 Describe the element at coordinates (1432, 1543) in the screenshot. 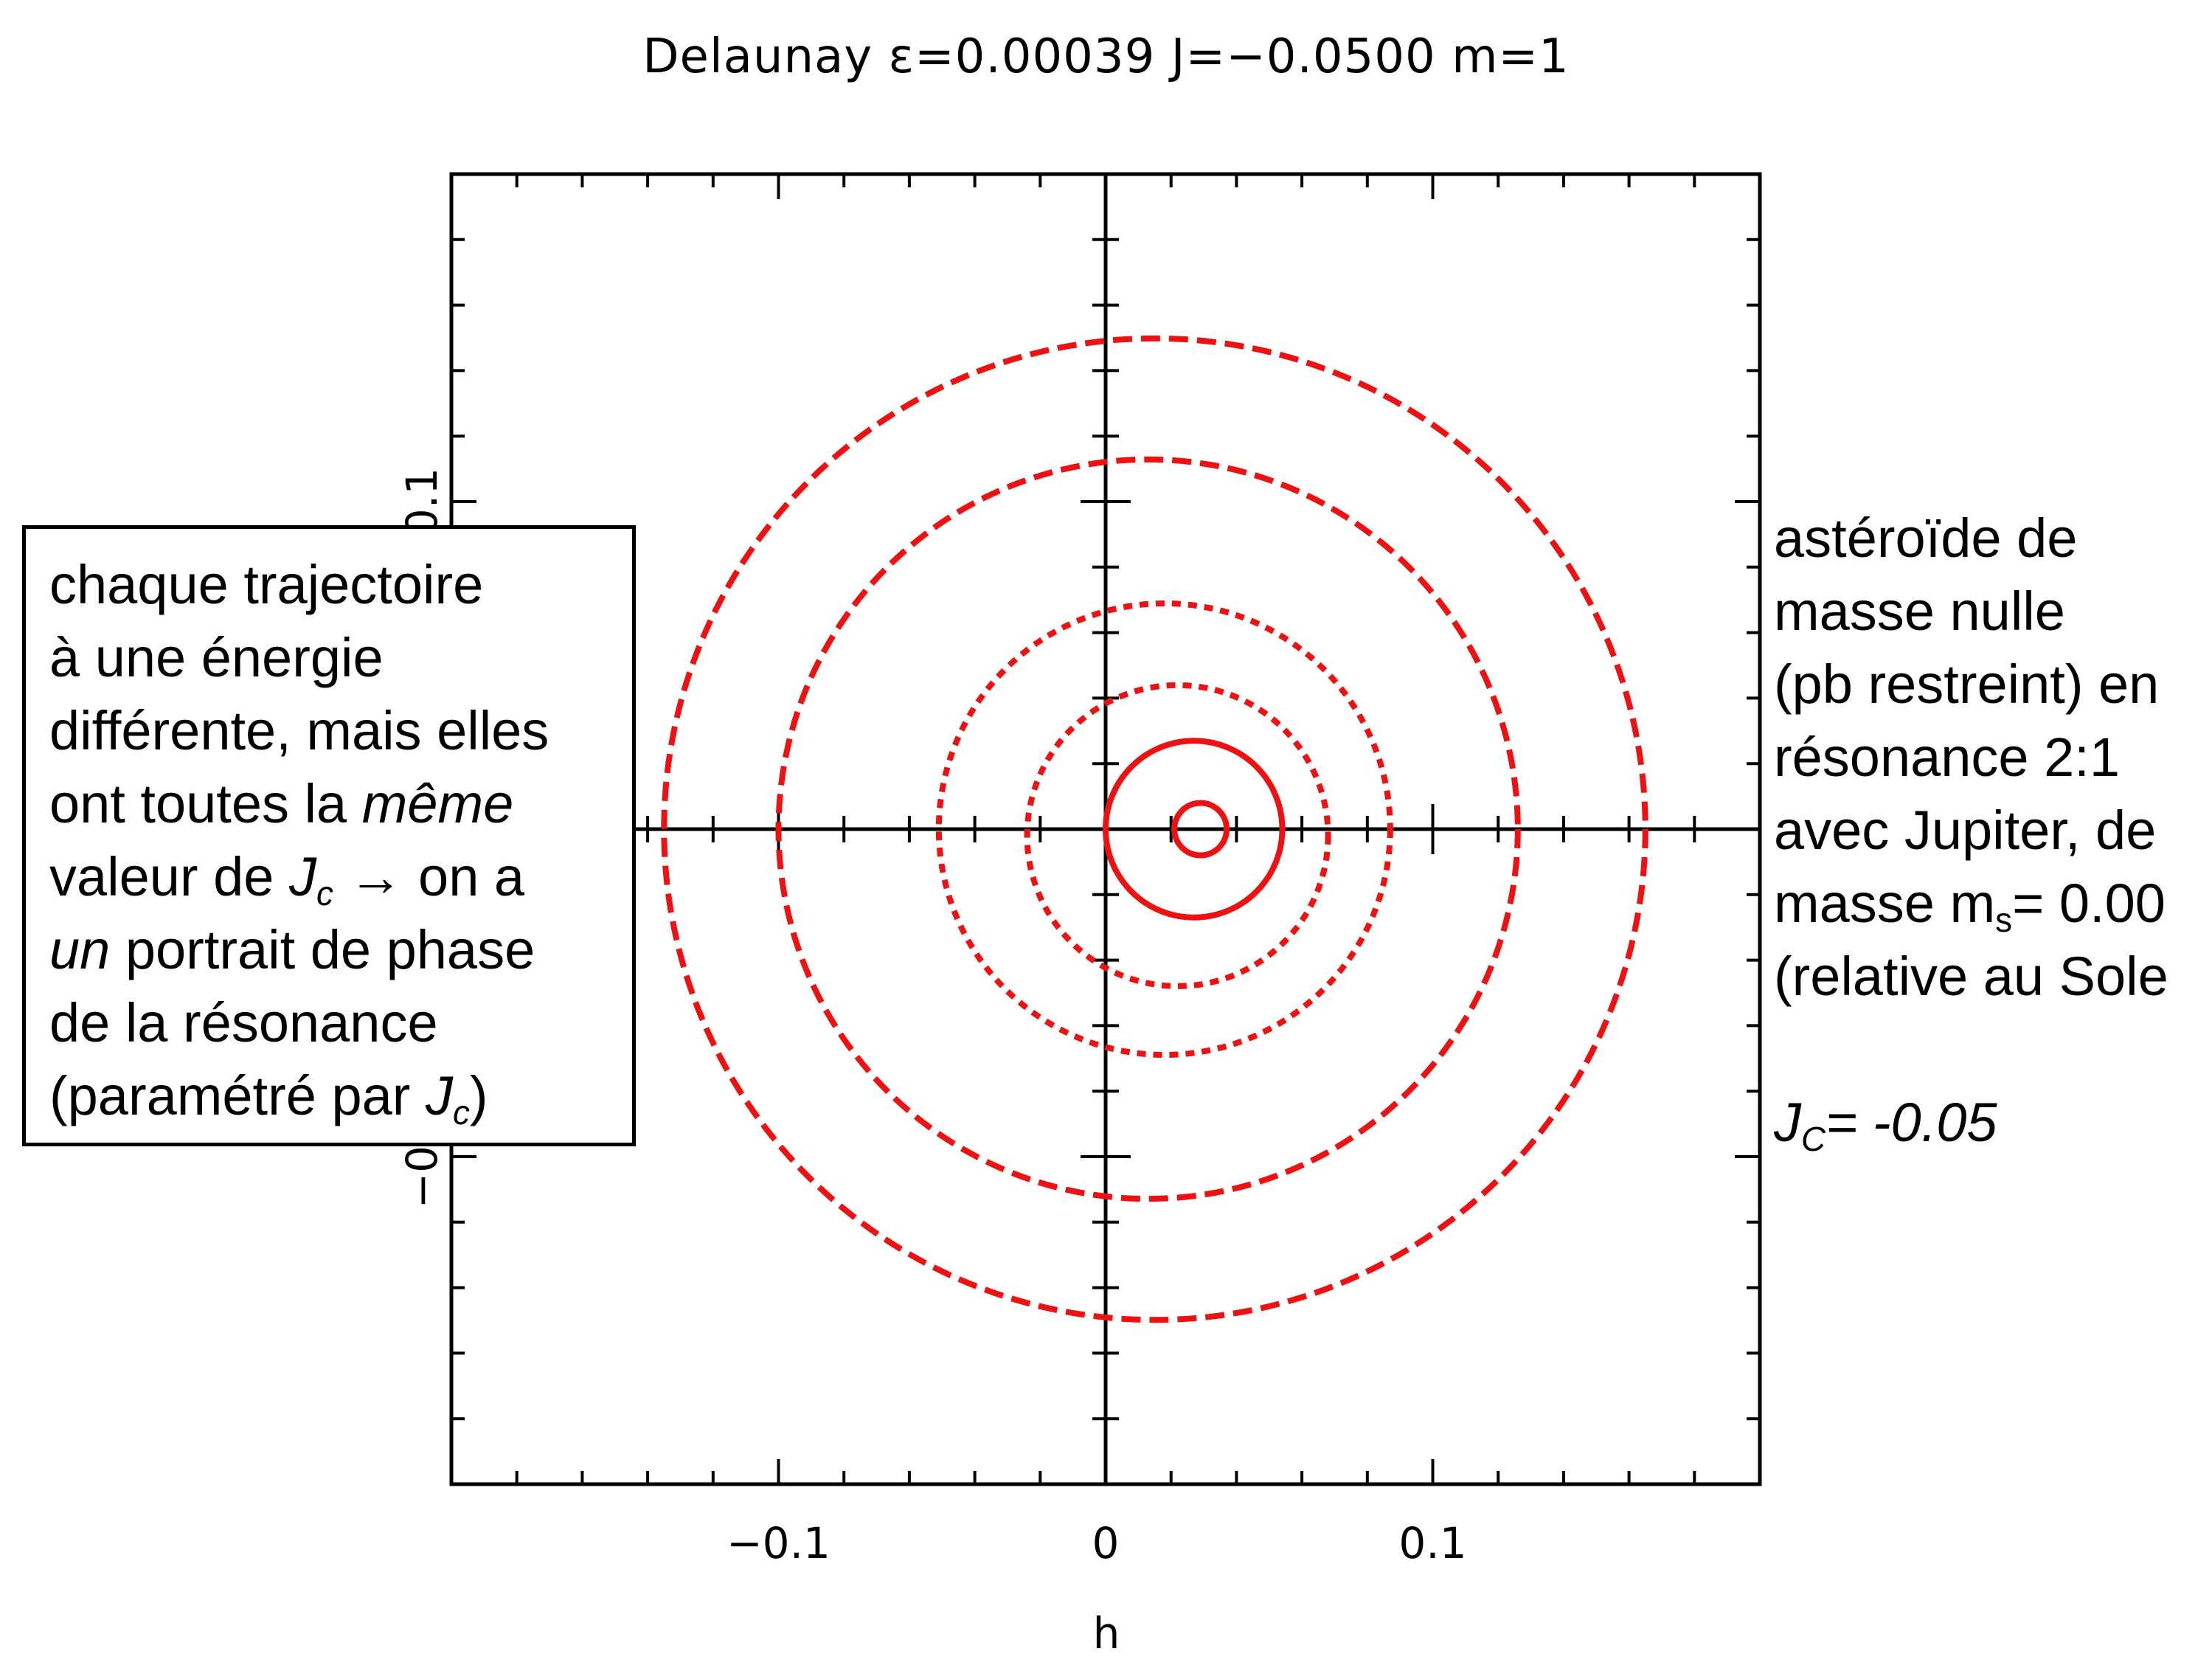

I see `x-tick-label: 0.1` at that location.